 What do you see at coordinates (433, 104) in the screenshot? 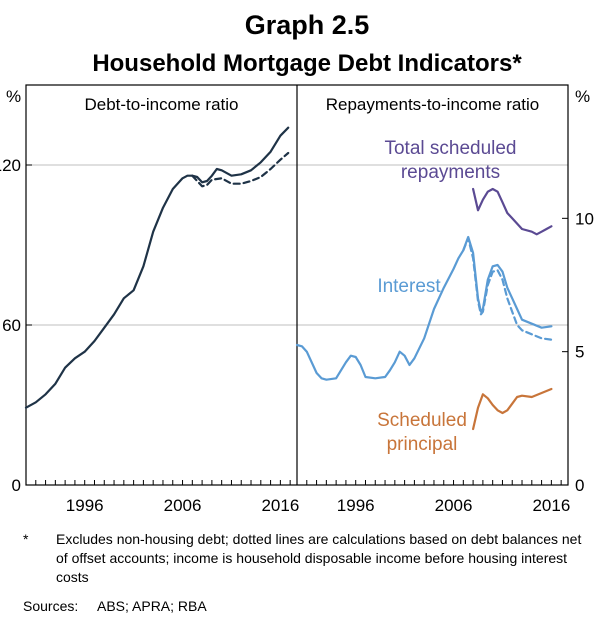
I see `panel-title-repayments: Repayments-to-income ratio` at bounding box center [433, 104].